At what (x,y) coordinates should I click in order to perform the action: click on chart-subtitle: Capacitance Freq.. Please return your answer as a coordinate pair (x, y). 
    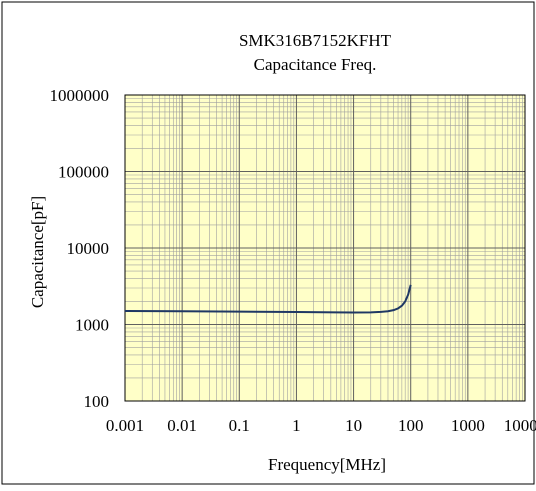
    Looking at the image, I should click on (315, 64).